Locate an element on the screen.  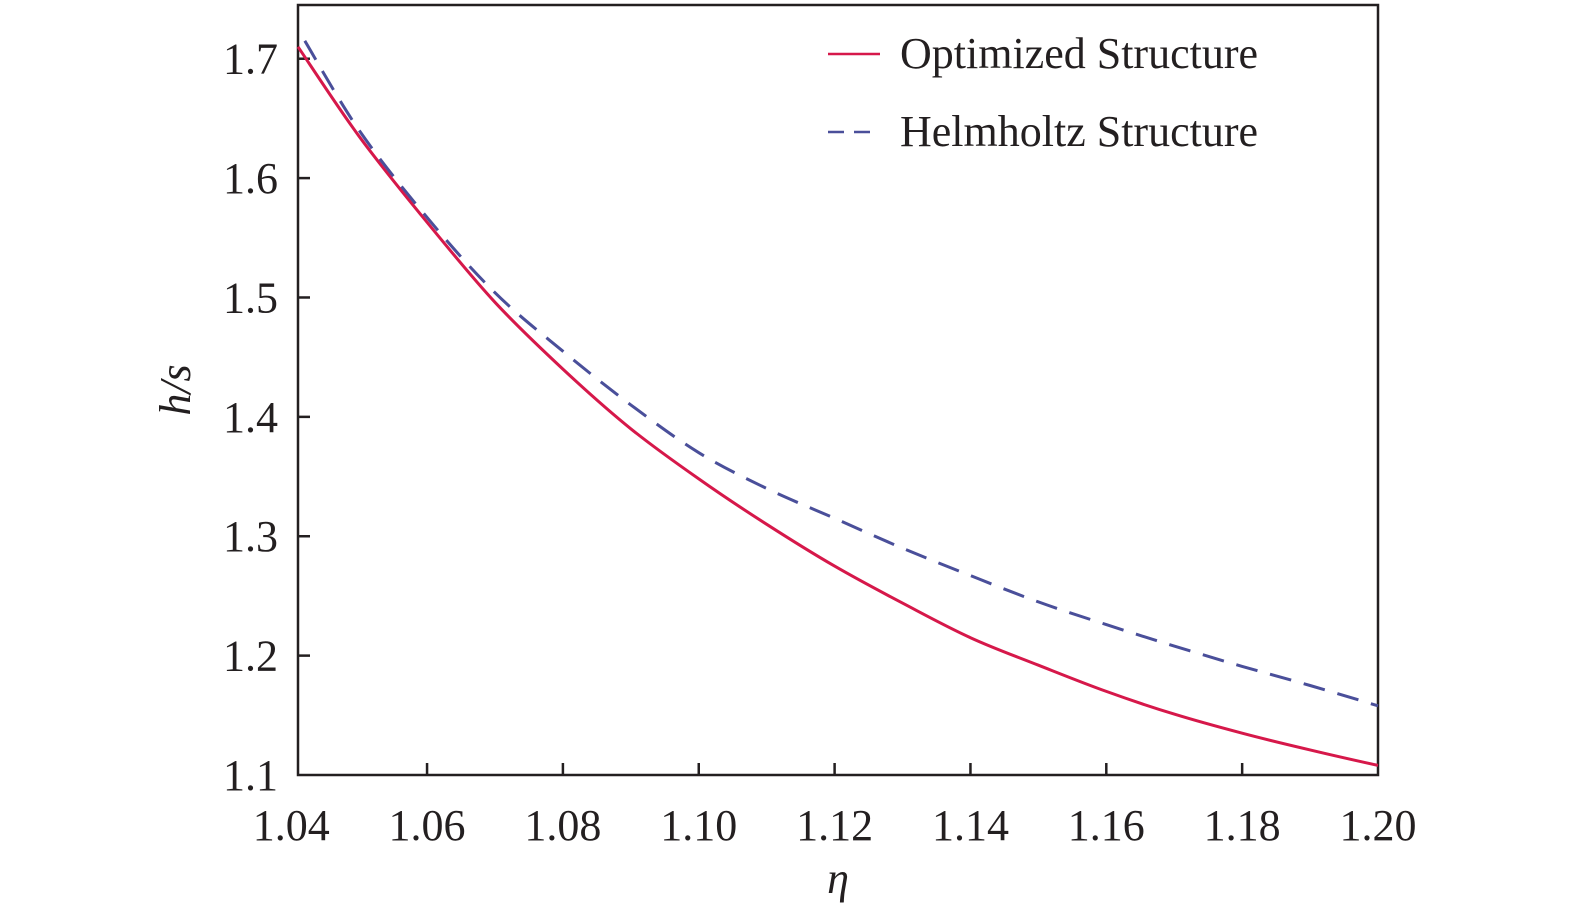
x-axis-label: η is located at coordinates (838, 878).